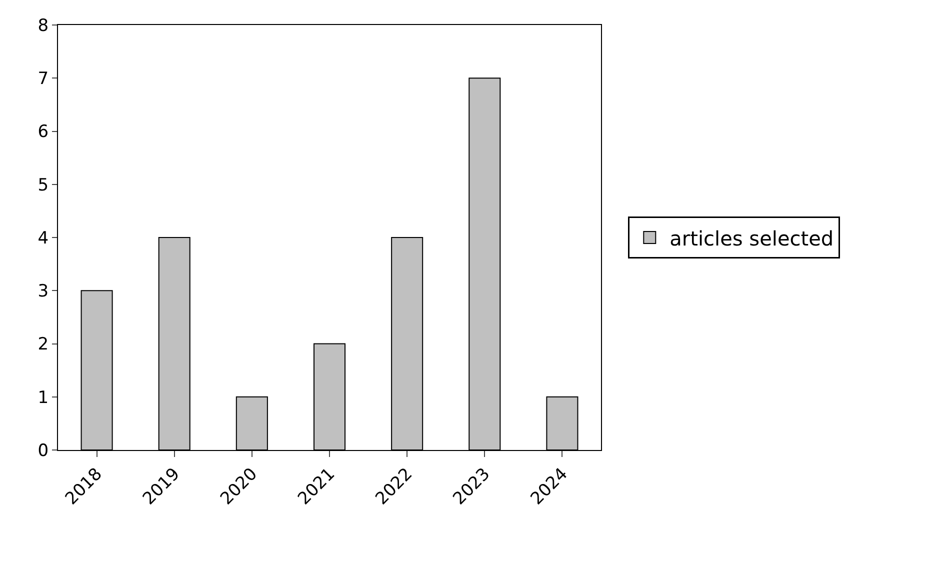  Describe the element at coordinates (752, 238) in the screenshot. I see `legend-label: articles selected` at that location.